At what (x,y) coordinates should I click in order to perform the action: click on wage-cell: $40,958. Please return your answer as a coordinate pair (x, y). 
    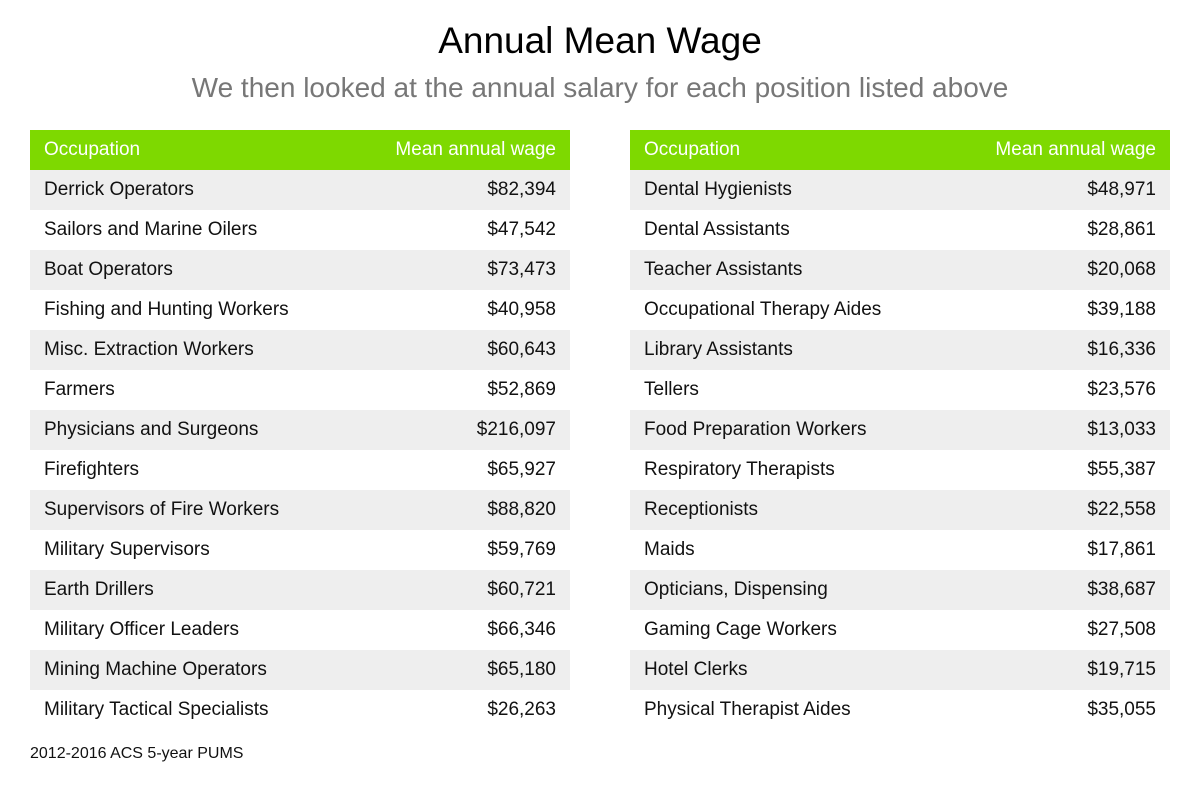
    Looking at the image, I should click on (521, 309).